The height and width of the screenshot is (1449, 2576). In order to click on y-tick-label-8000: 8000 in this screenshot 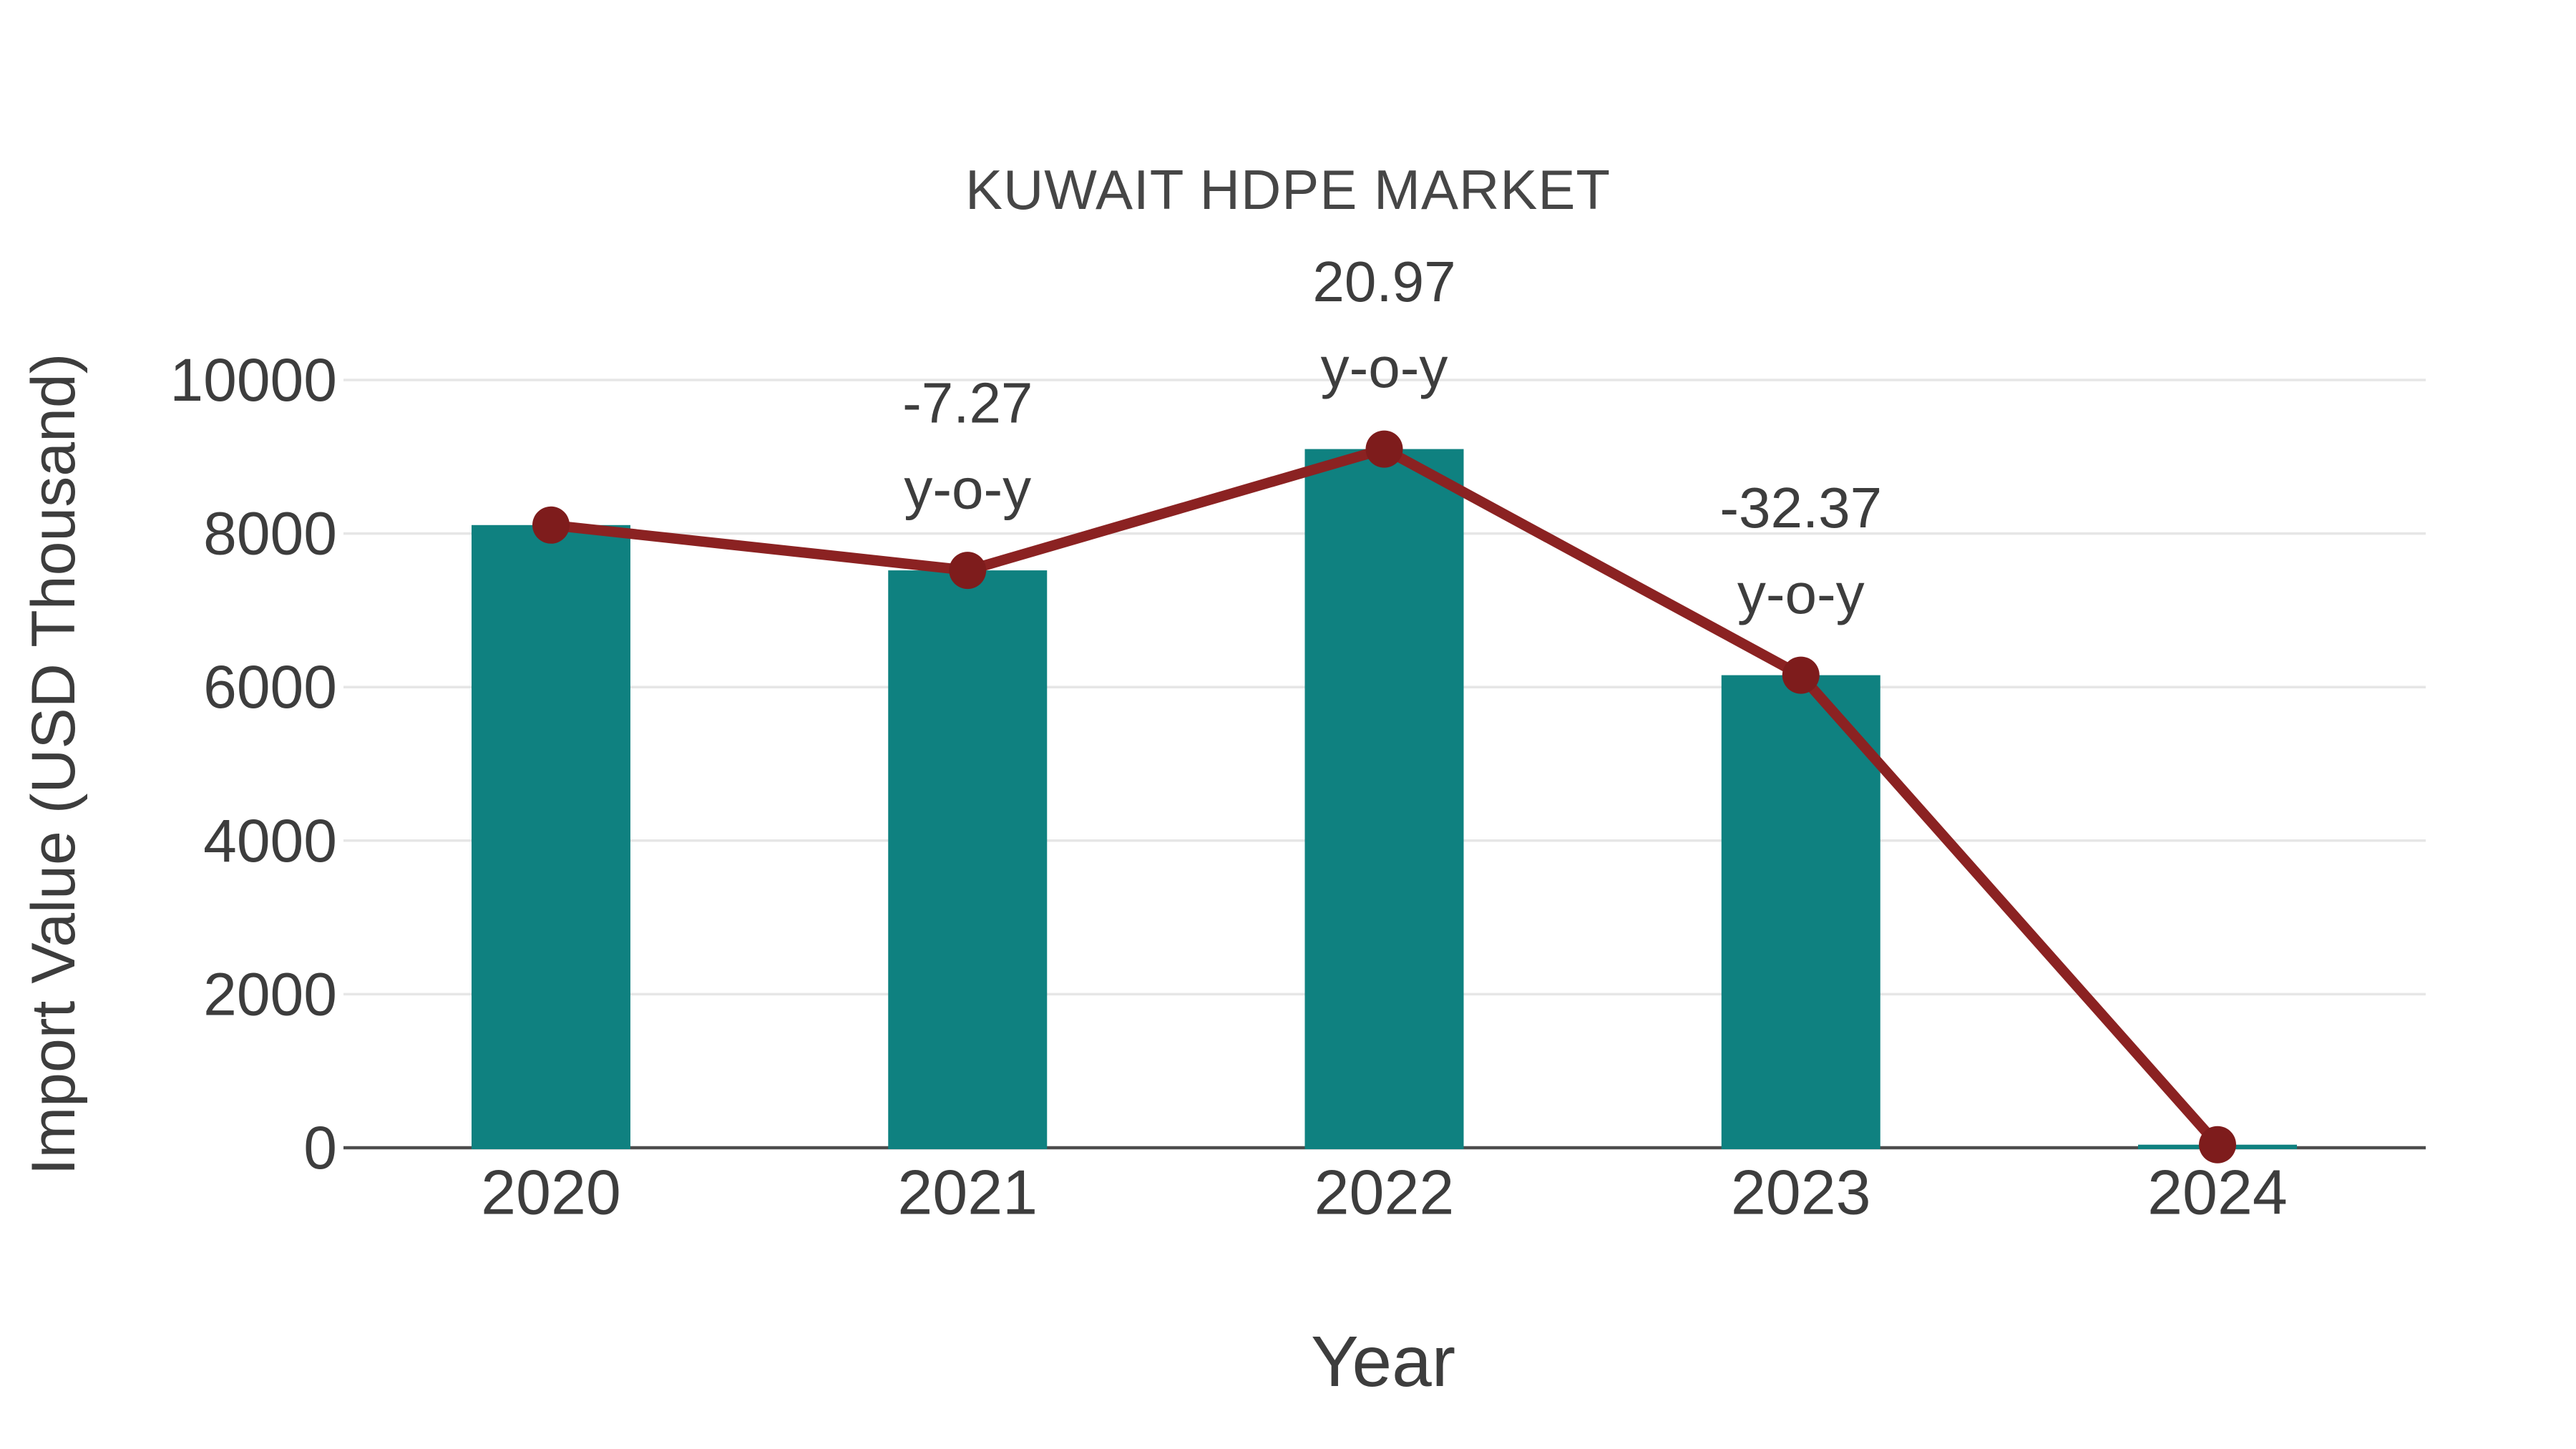, I will do `click(270, 533)`.